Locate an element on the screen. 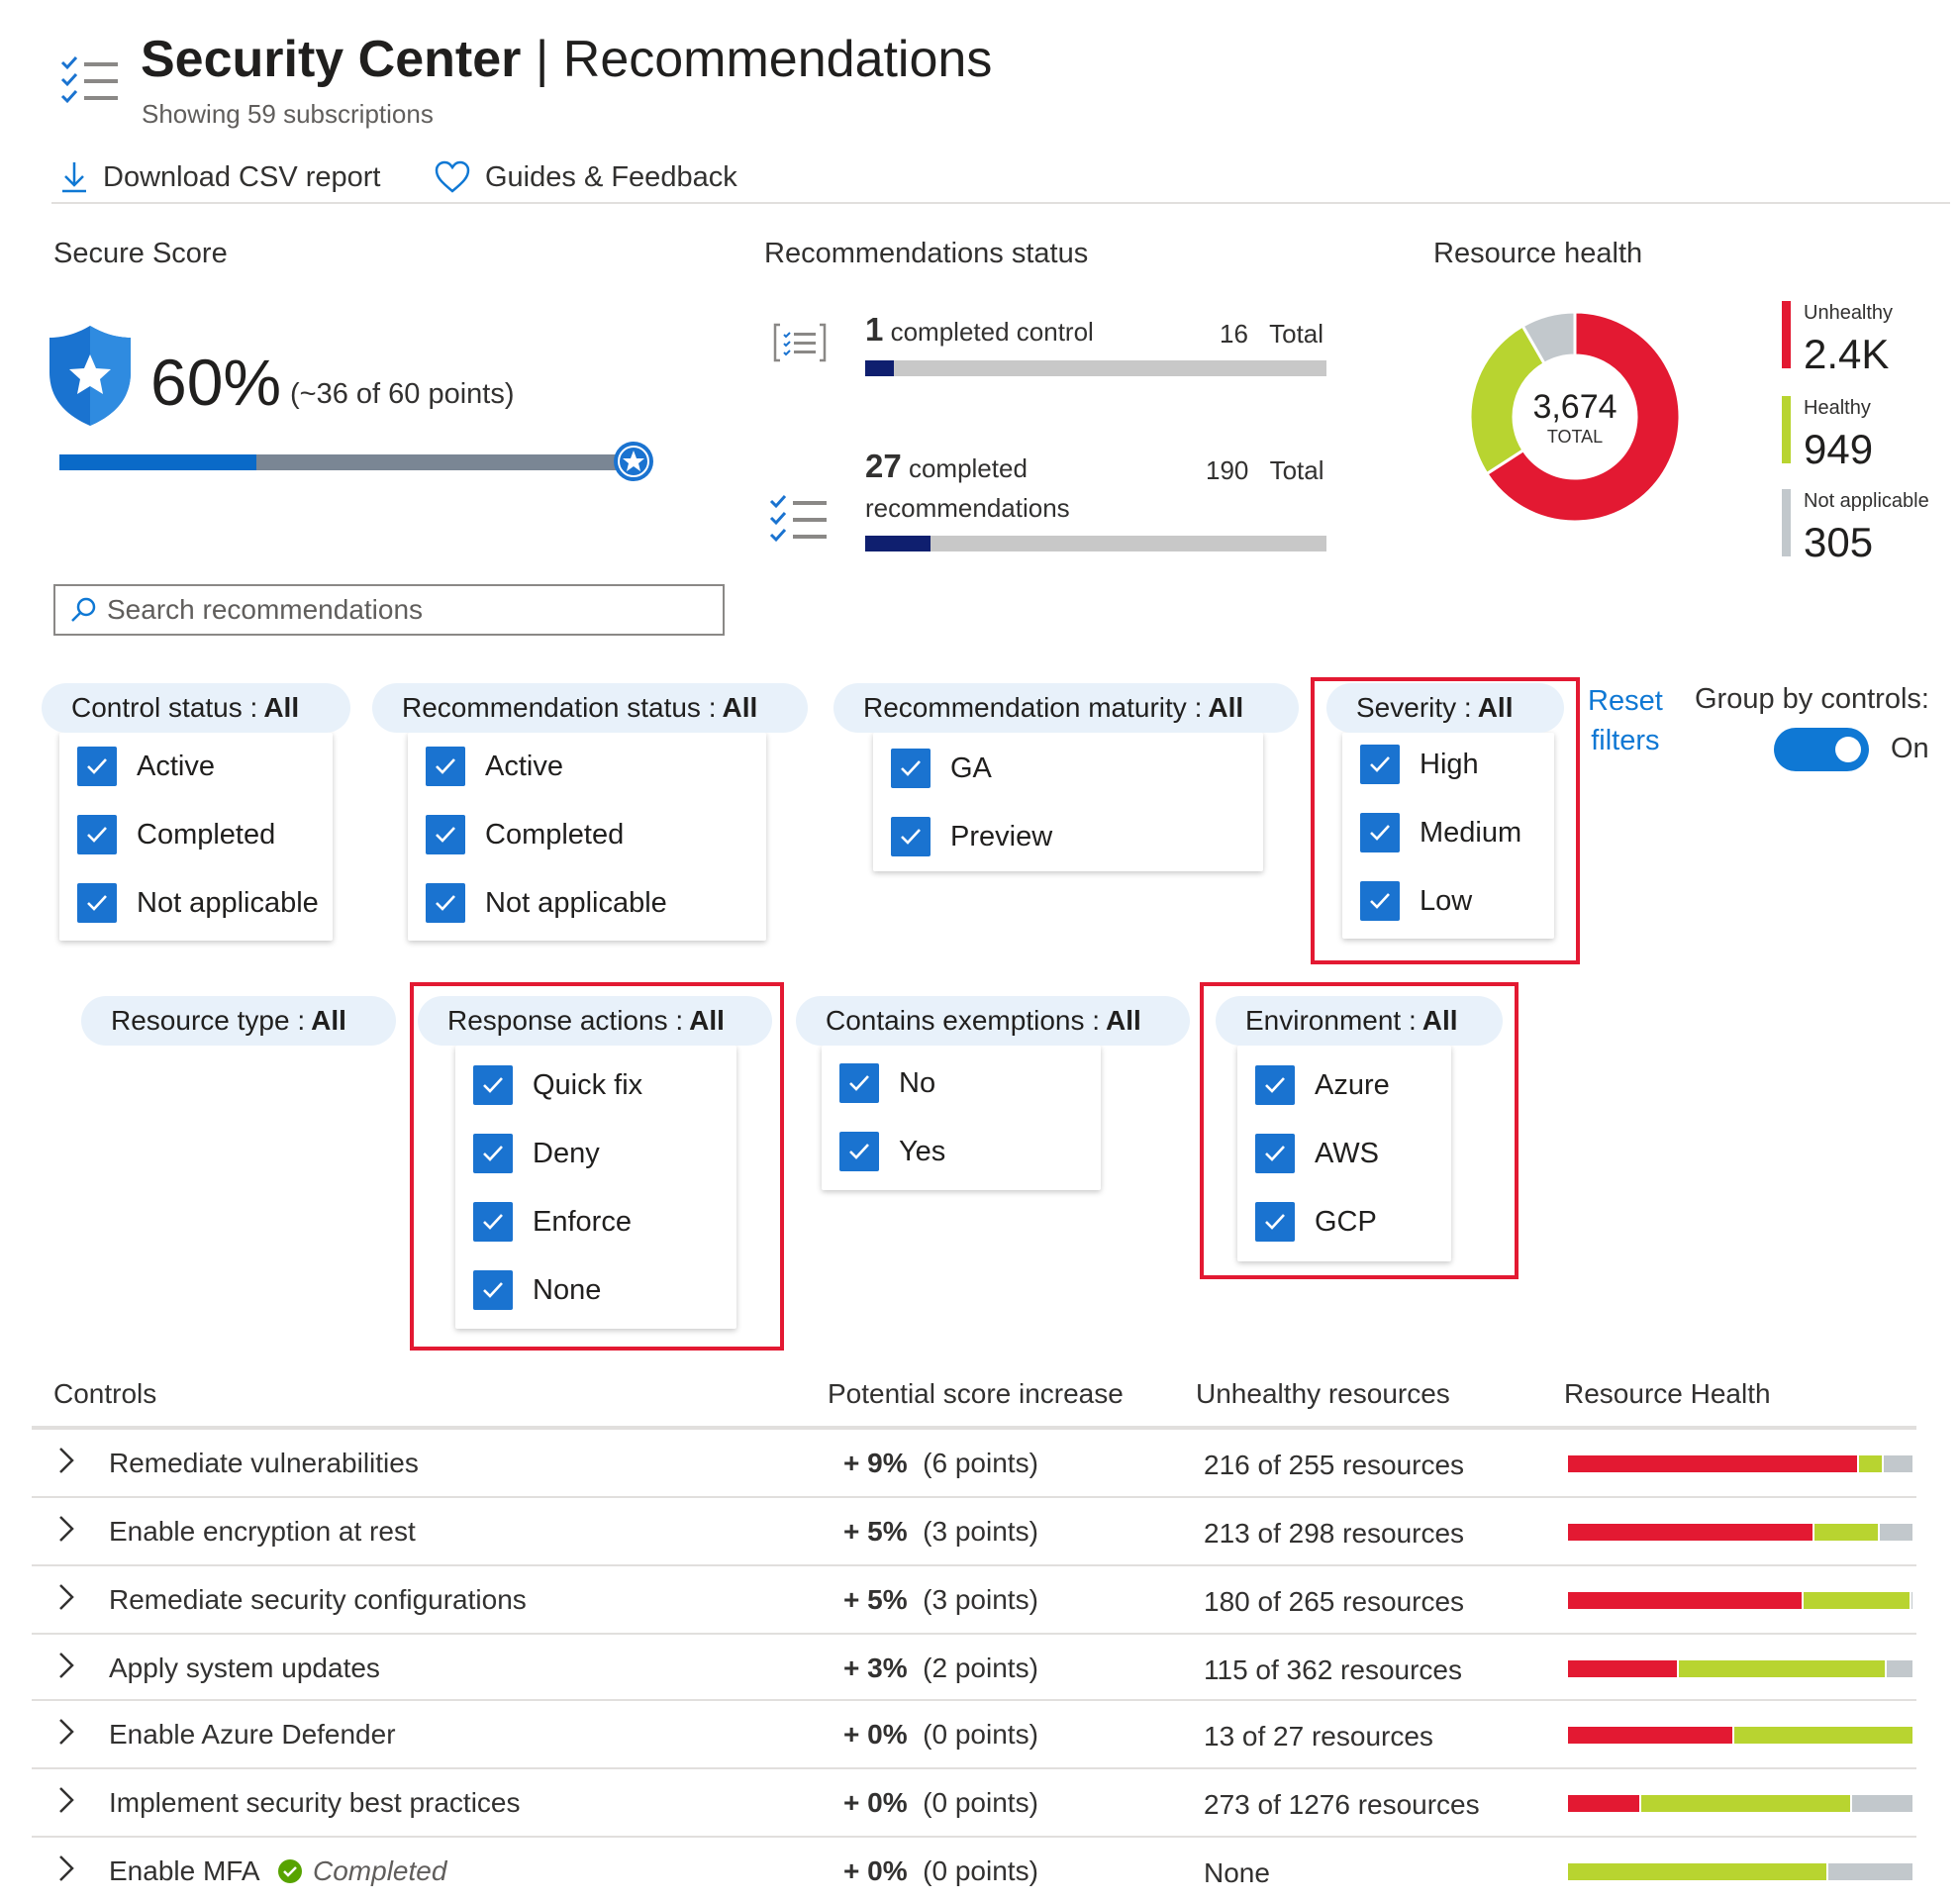  environment-filter-pill: Environment : All is located at coordinates (1359, 1021).